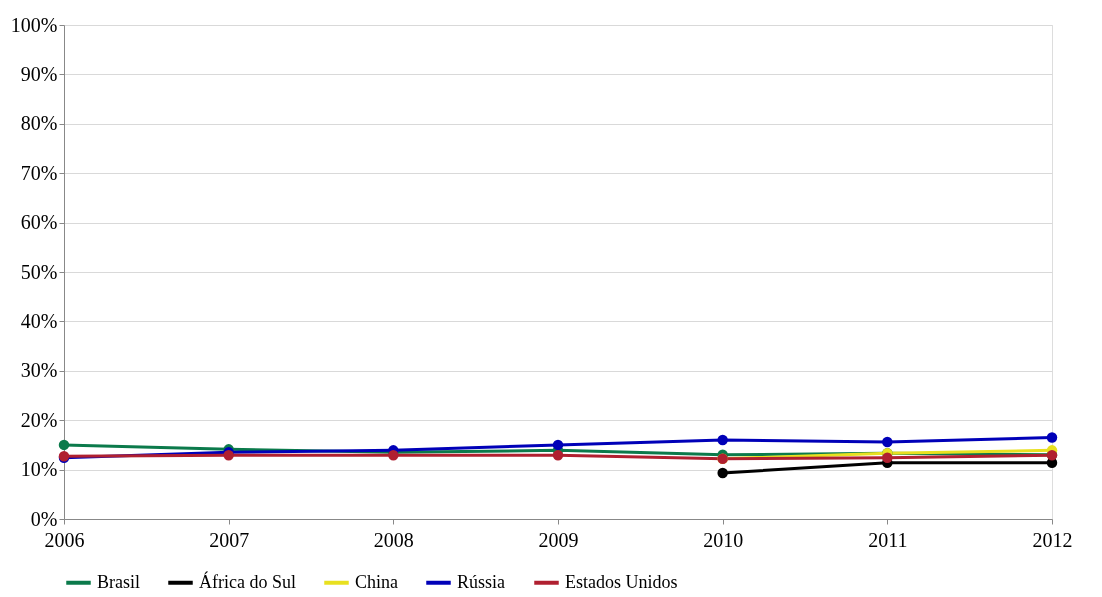 The width and height of the screenshot is (1102, 597). What do you see at coordinates (1052, 539) in the screenshot?
I see `x-tick-label: 2012` at bounding box center [1052, 539].